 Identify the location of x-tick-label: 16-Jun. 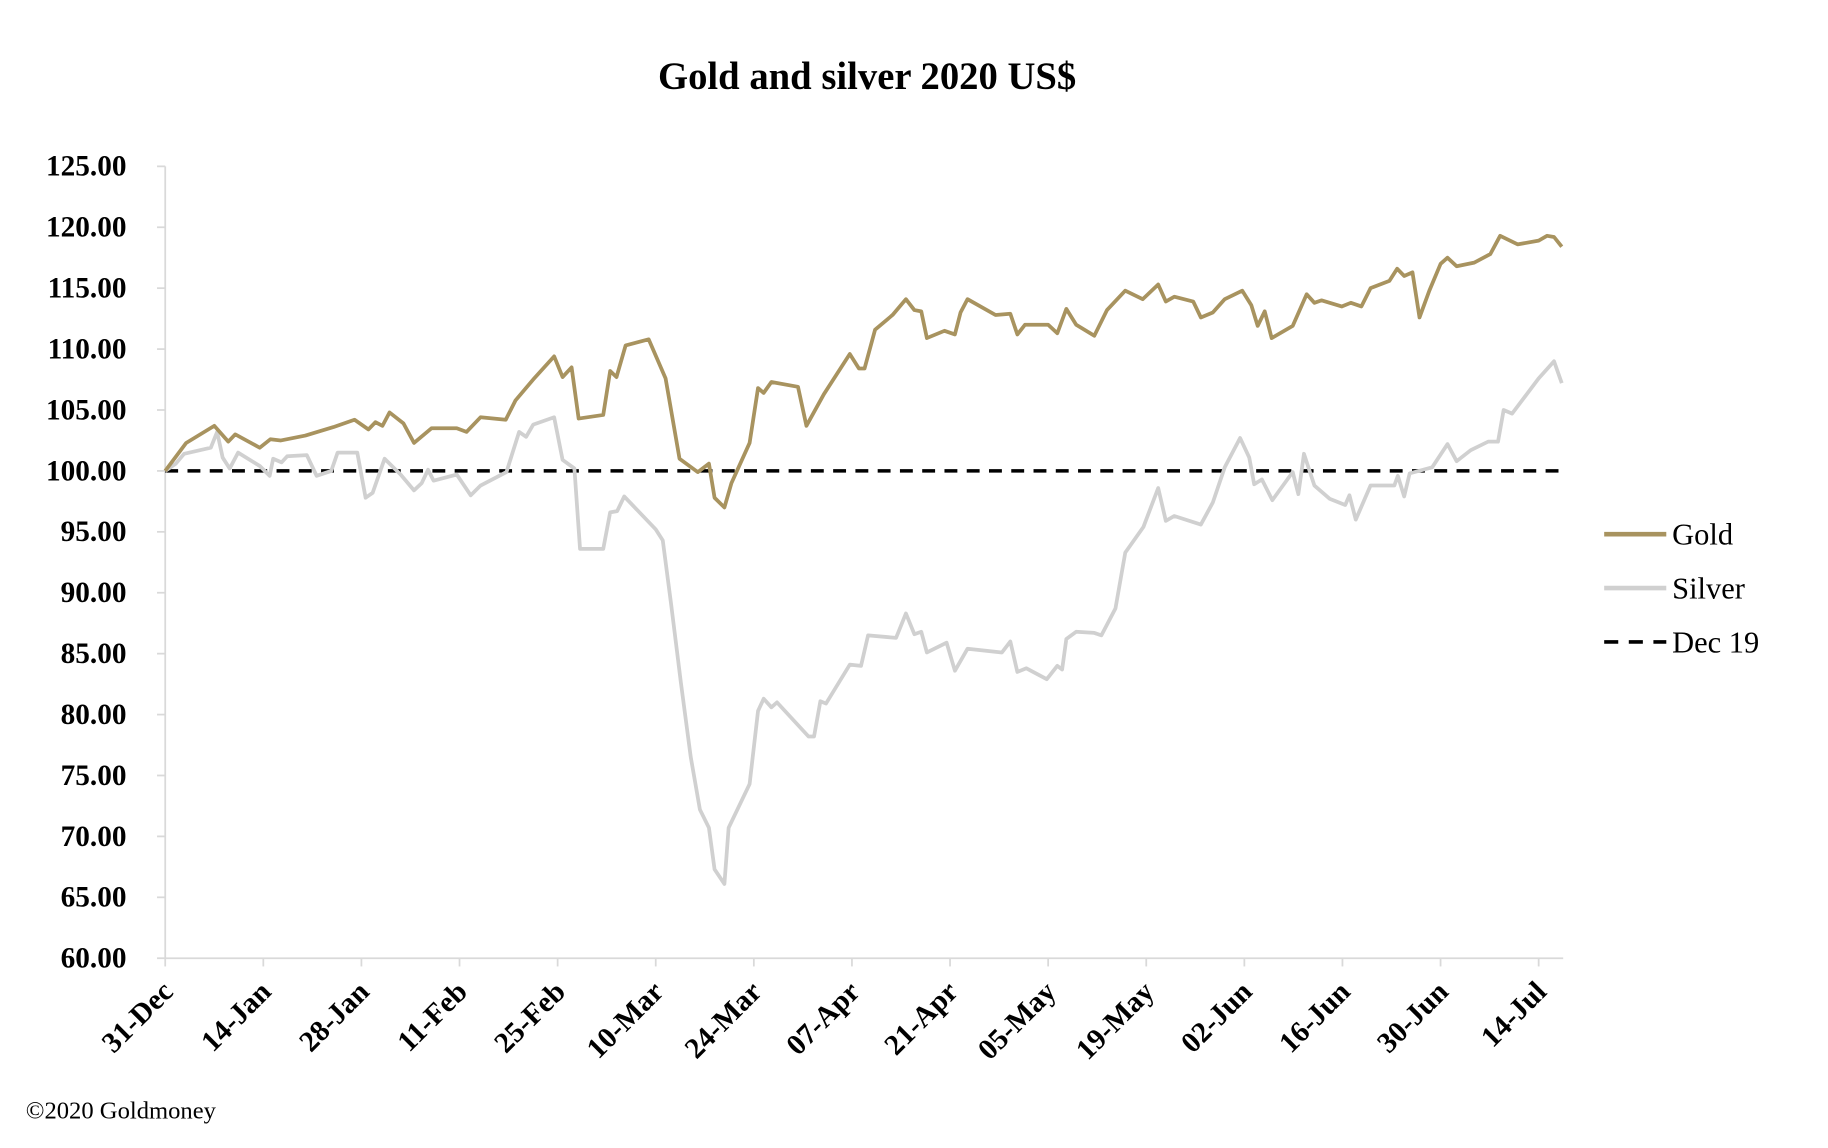
(1315, 1018).